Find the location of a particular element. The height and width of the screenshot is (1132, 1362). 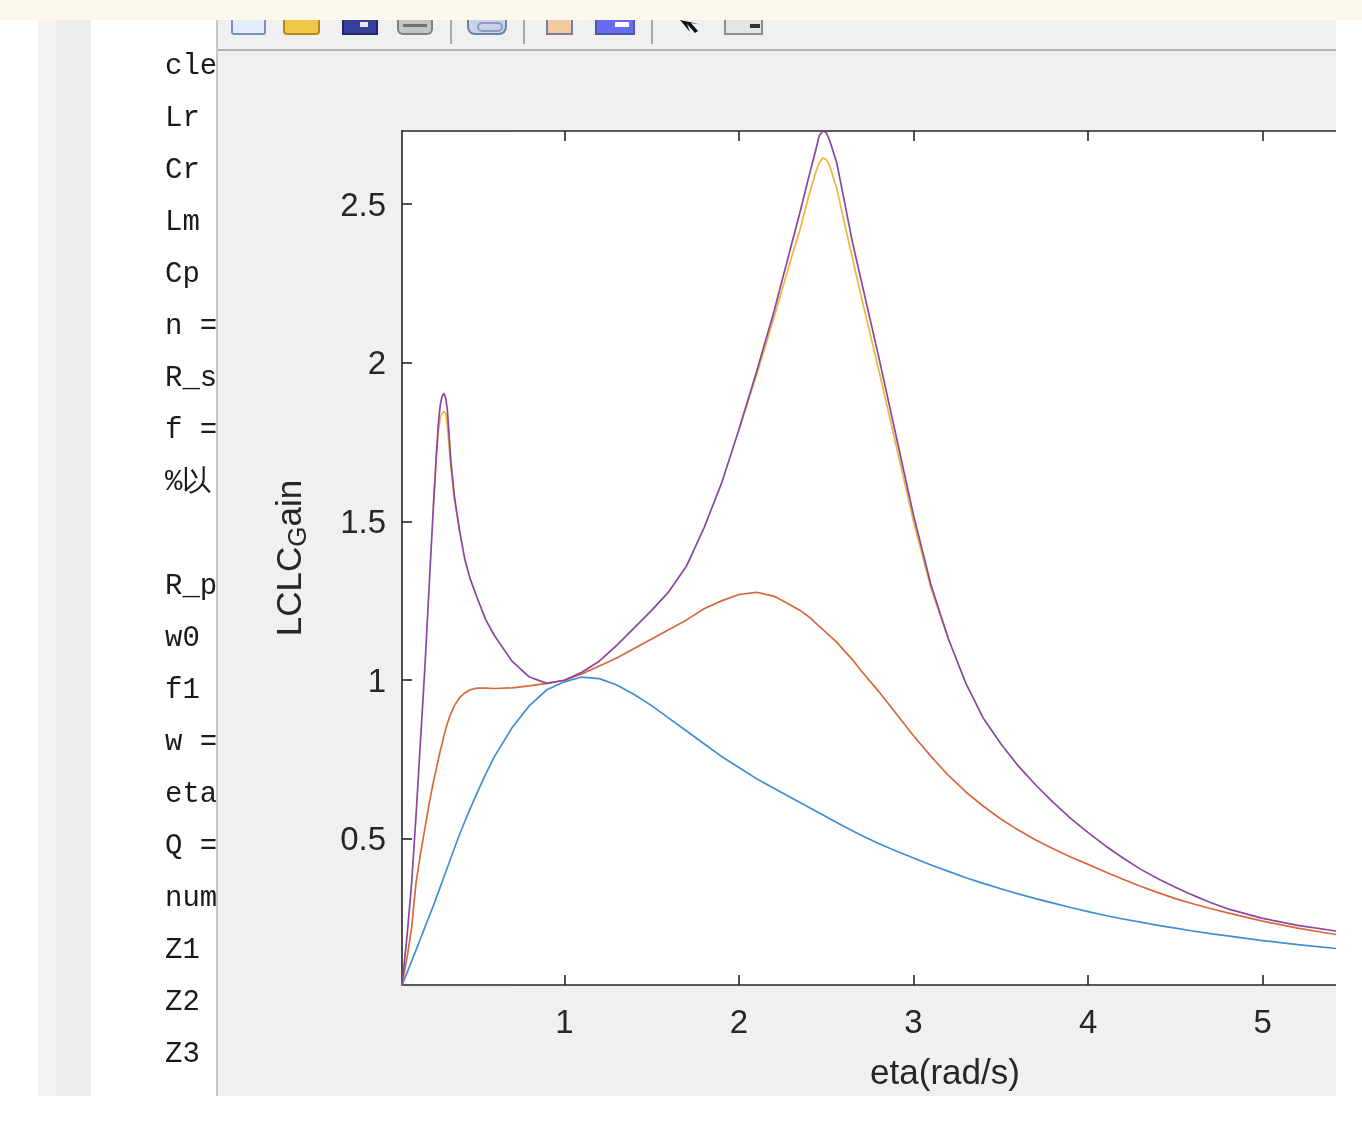

y-tick-label: 1.5 is located at coordinates (363, 521).